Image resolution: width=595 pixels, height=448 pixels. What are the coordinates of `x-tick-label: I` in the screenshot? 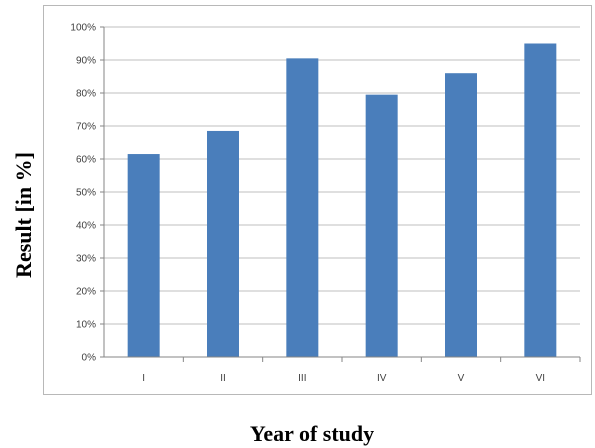 It's located at (143, 378).